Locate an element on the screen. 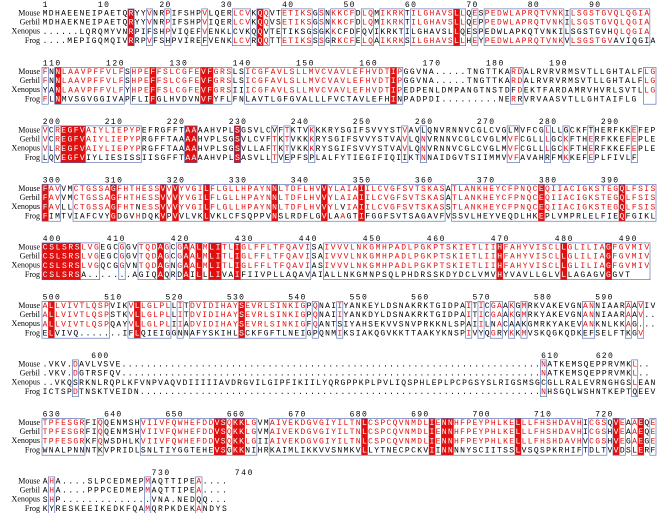 This screenshot has height=513, width=660. residue: H is located at coordinates (167, 41).